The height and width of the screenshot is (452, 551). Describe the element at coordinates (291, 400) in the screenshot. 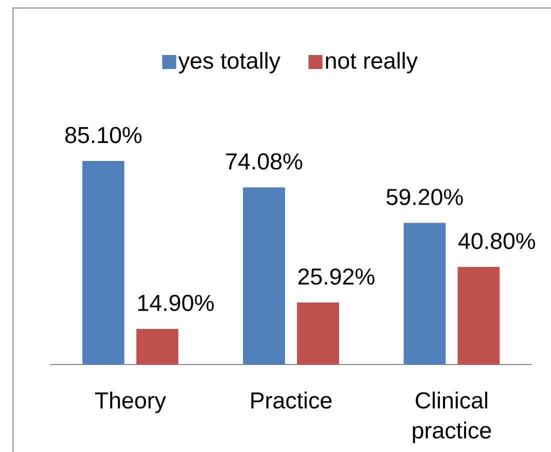

I see `x-tick-label: Practice` at that location.